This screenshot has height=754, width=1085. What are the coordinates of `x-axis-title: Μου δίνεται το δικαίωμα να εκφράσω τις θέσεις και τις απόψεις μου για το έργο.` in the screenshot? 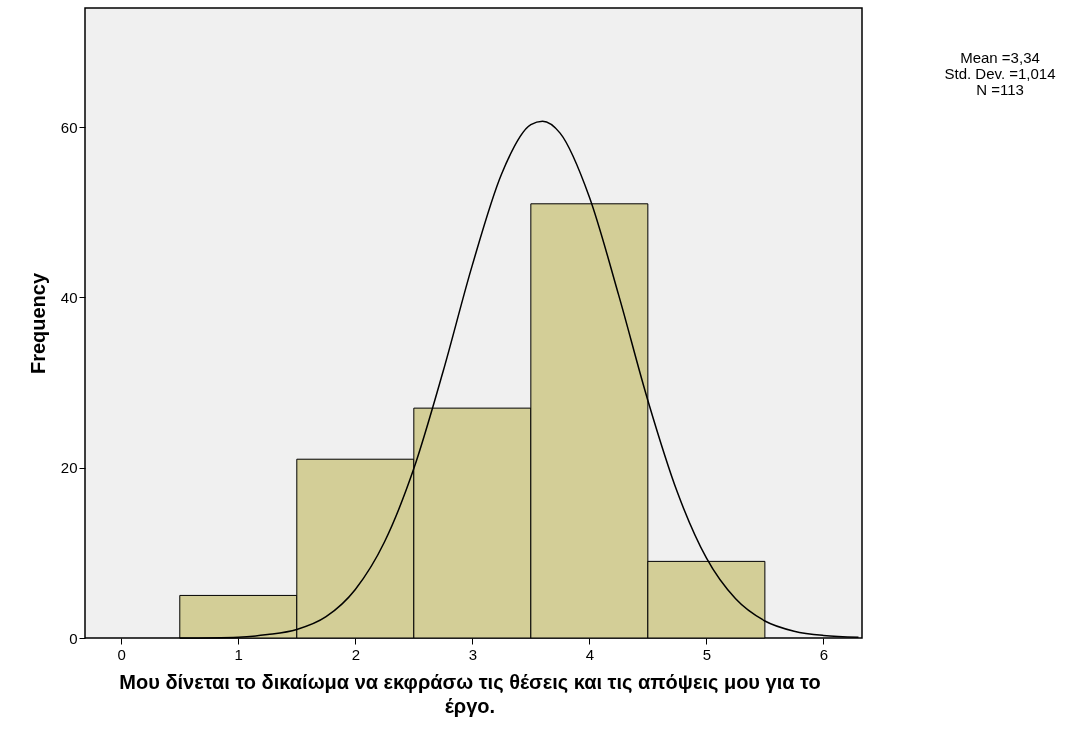 It's located at (470, 694).